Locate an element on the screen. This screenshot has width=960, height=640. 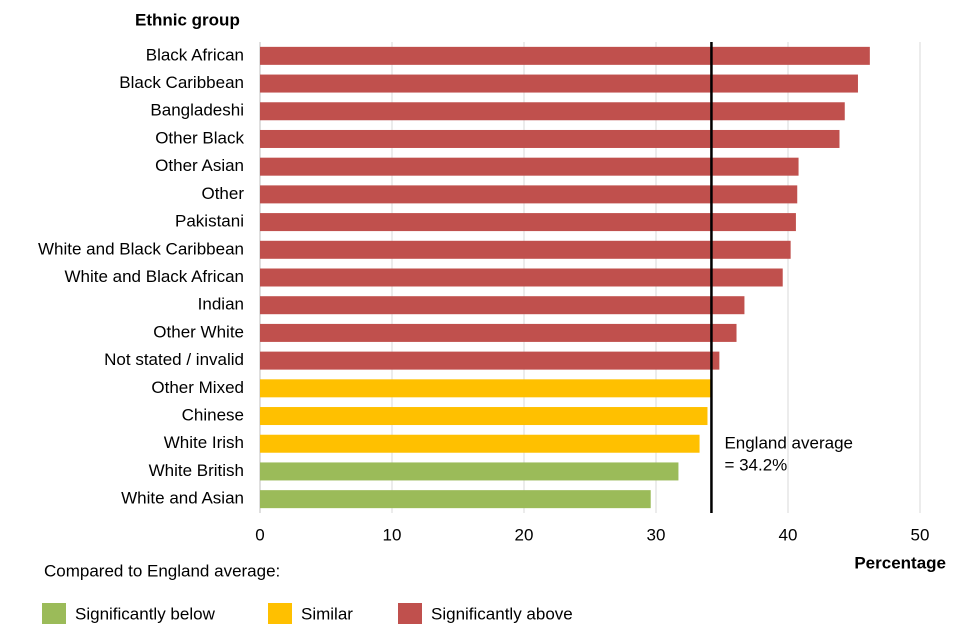
y-axis-title: Ethnic group is located at coordinates (187, 19).